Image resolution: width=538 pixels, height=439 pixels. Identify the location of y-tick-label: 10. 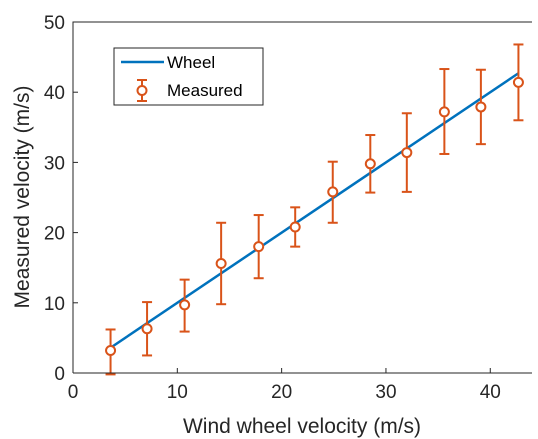
(54, 304).